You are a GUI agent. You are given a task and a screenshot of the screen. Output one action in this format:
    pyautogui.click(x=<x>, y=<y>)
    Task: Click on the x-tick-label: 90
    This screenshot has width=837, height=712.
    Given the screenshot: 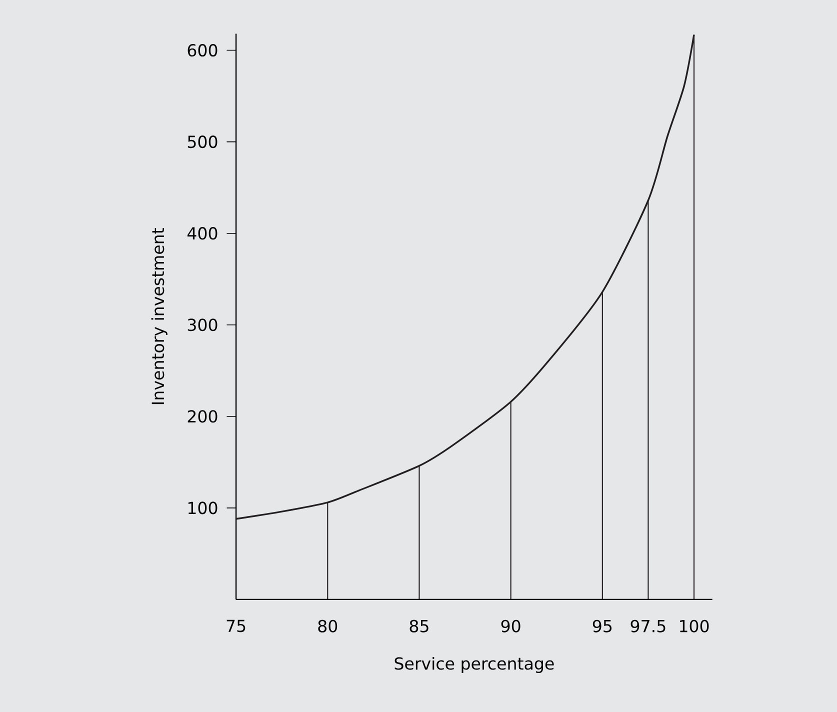 What is the action you would take?
    pyautogui.click(x=510, y=626)
    